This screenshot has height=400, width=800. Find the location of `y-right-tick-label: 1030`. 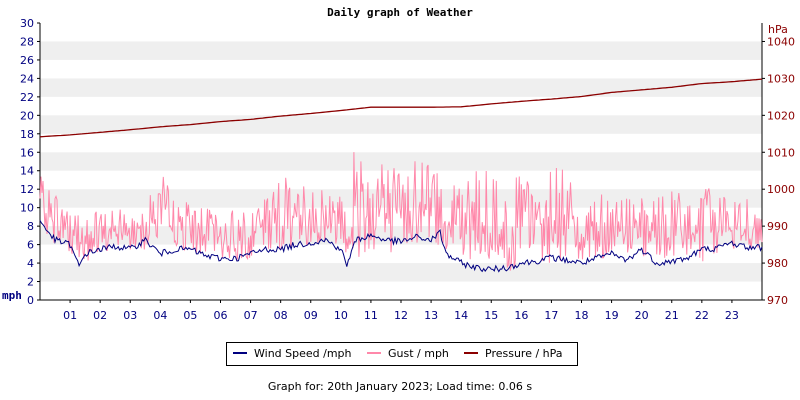

y-right-tick-label: 1030 is located at coordinates (781, 78).